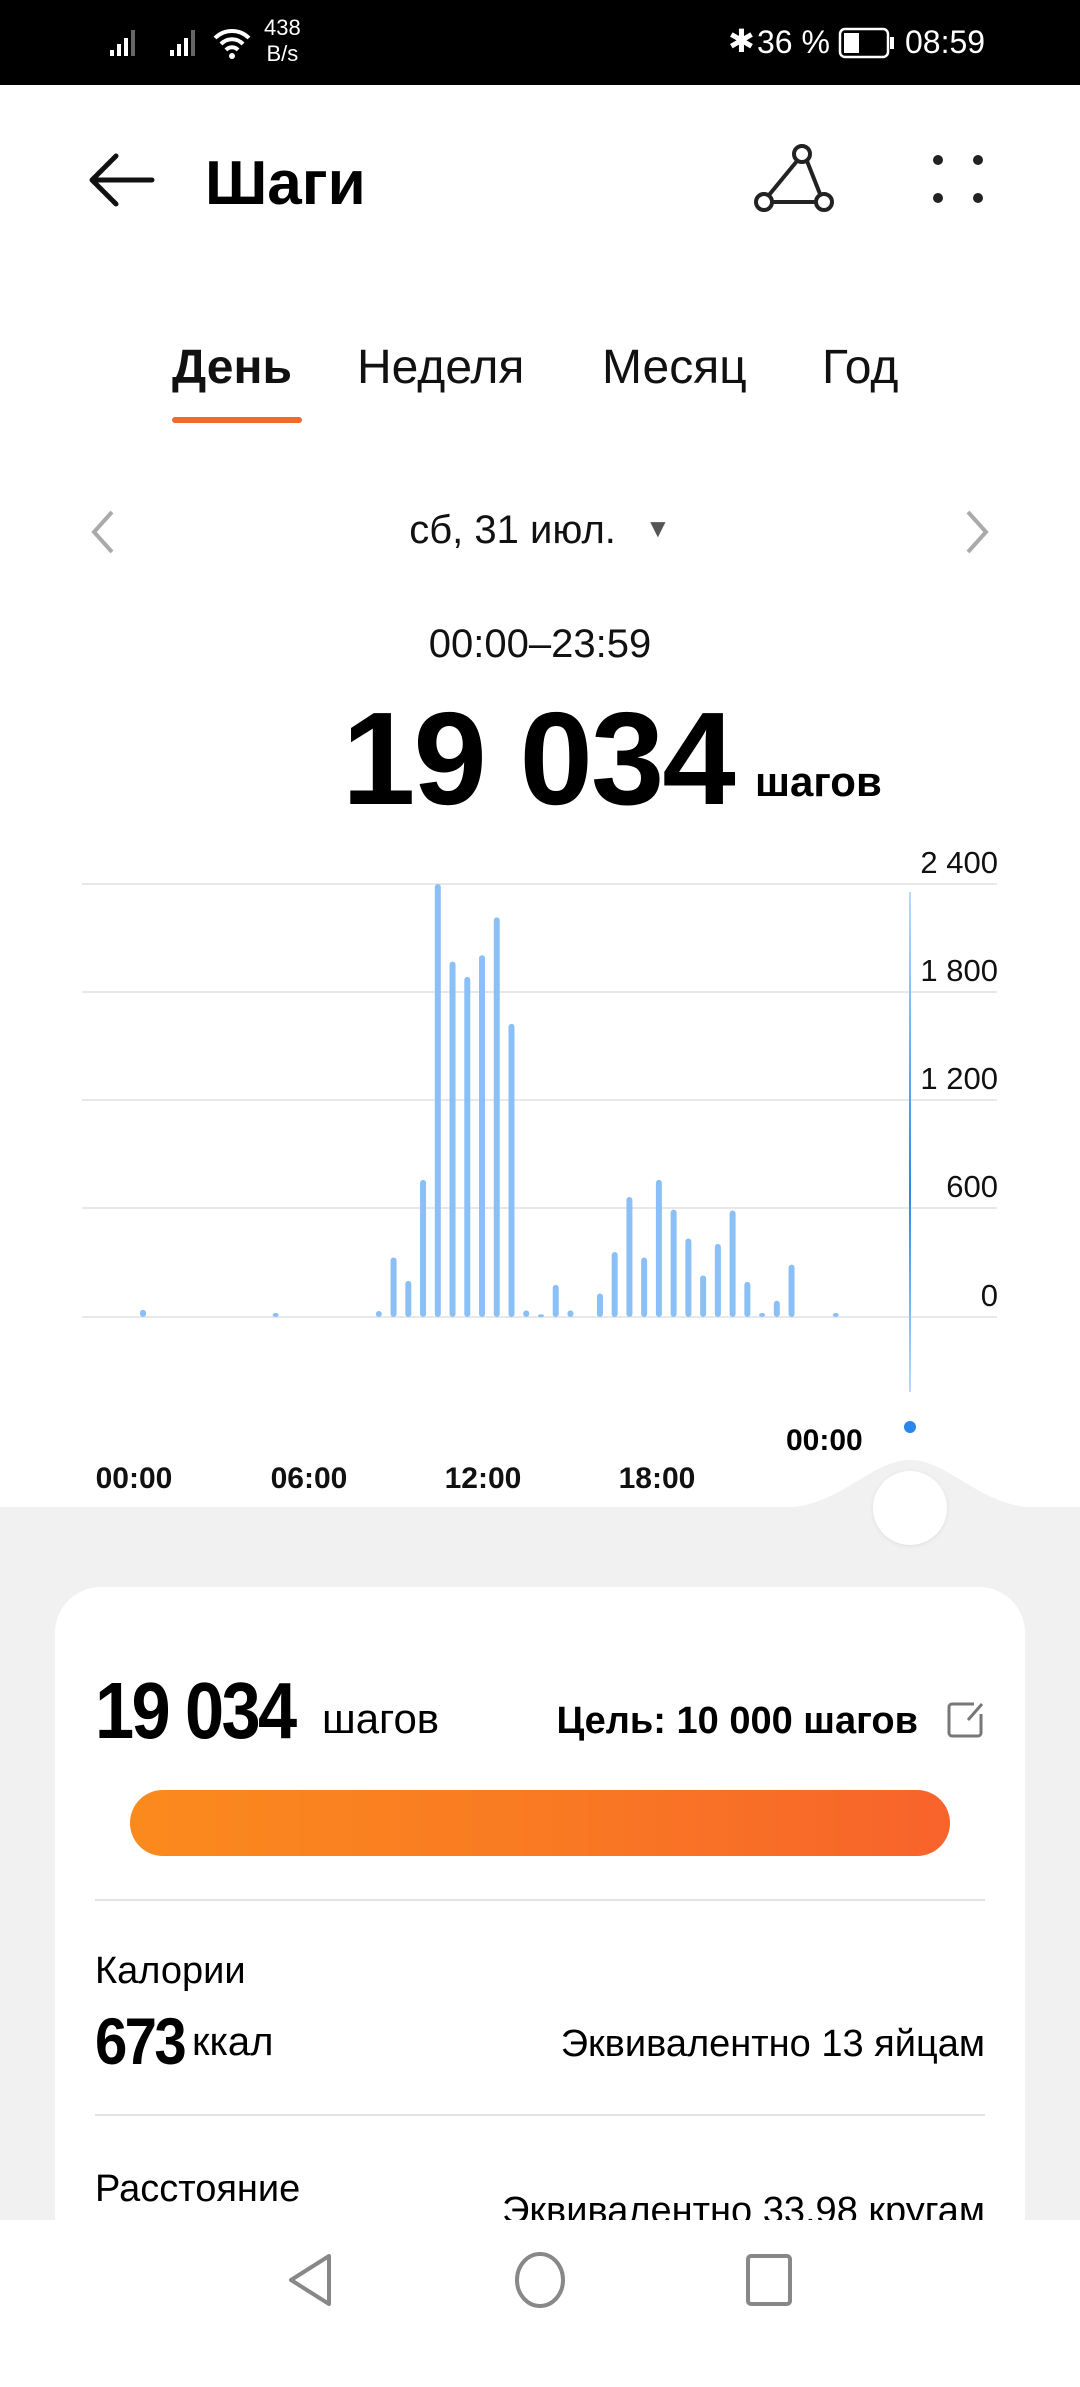 This screenshot has height=2387, width=1080. I want to click on bar-09:00, so click(408, 1298).